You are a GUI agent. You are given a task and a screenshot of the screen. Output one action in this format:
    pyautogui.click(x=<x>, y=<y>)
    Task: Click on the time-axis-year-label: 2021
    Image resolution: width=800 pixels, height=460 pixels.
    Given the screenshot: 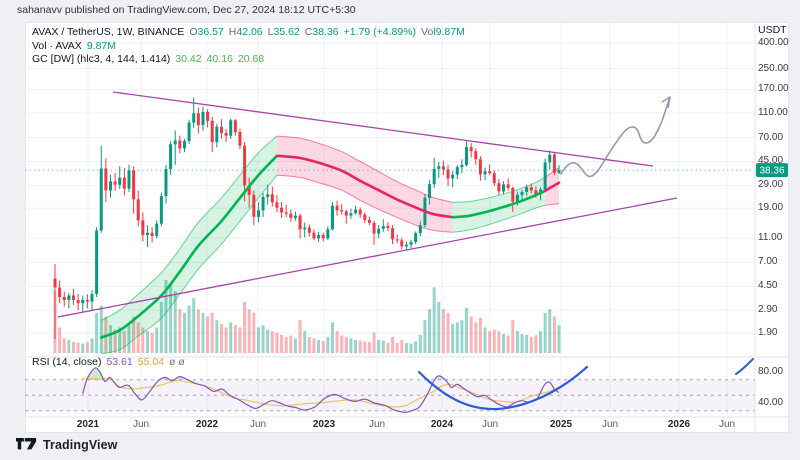 What is the action you would take?
    pyautogui.click(x=88, y=424)
    